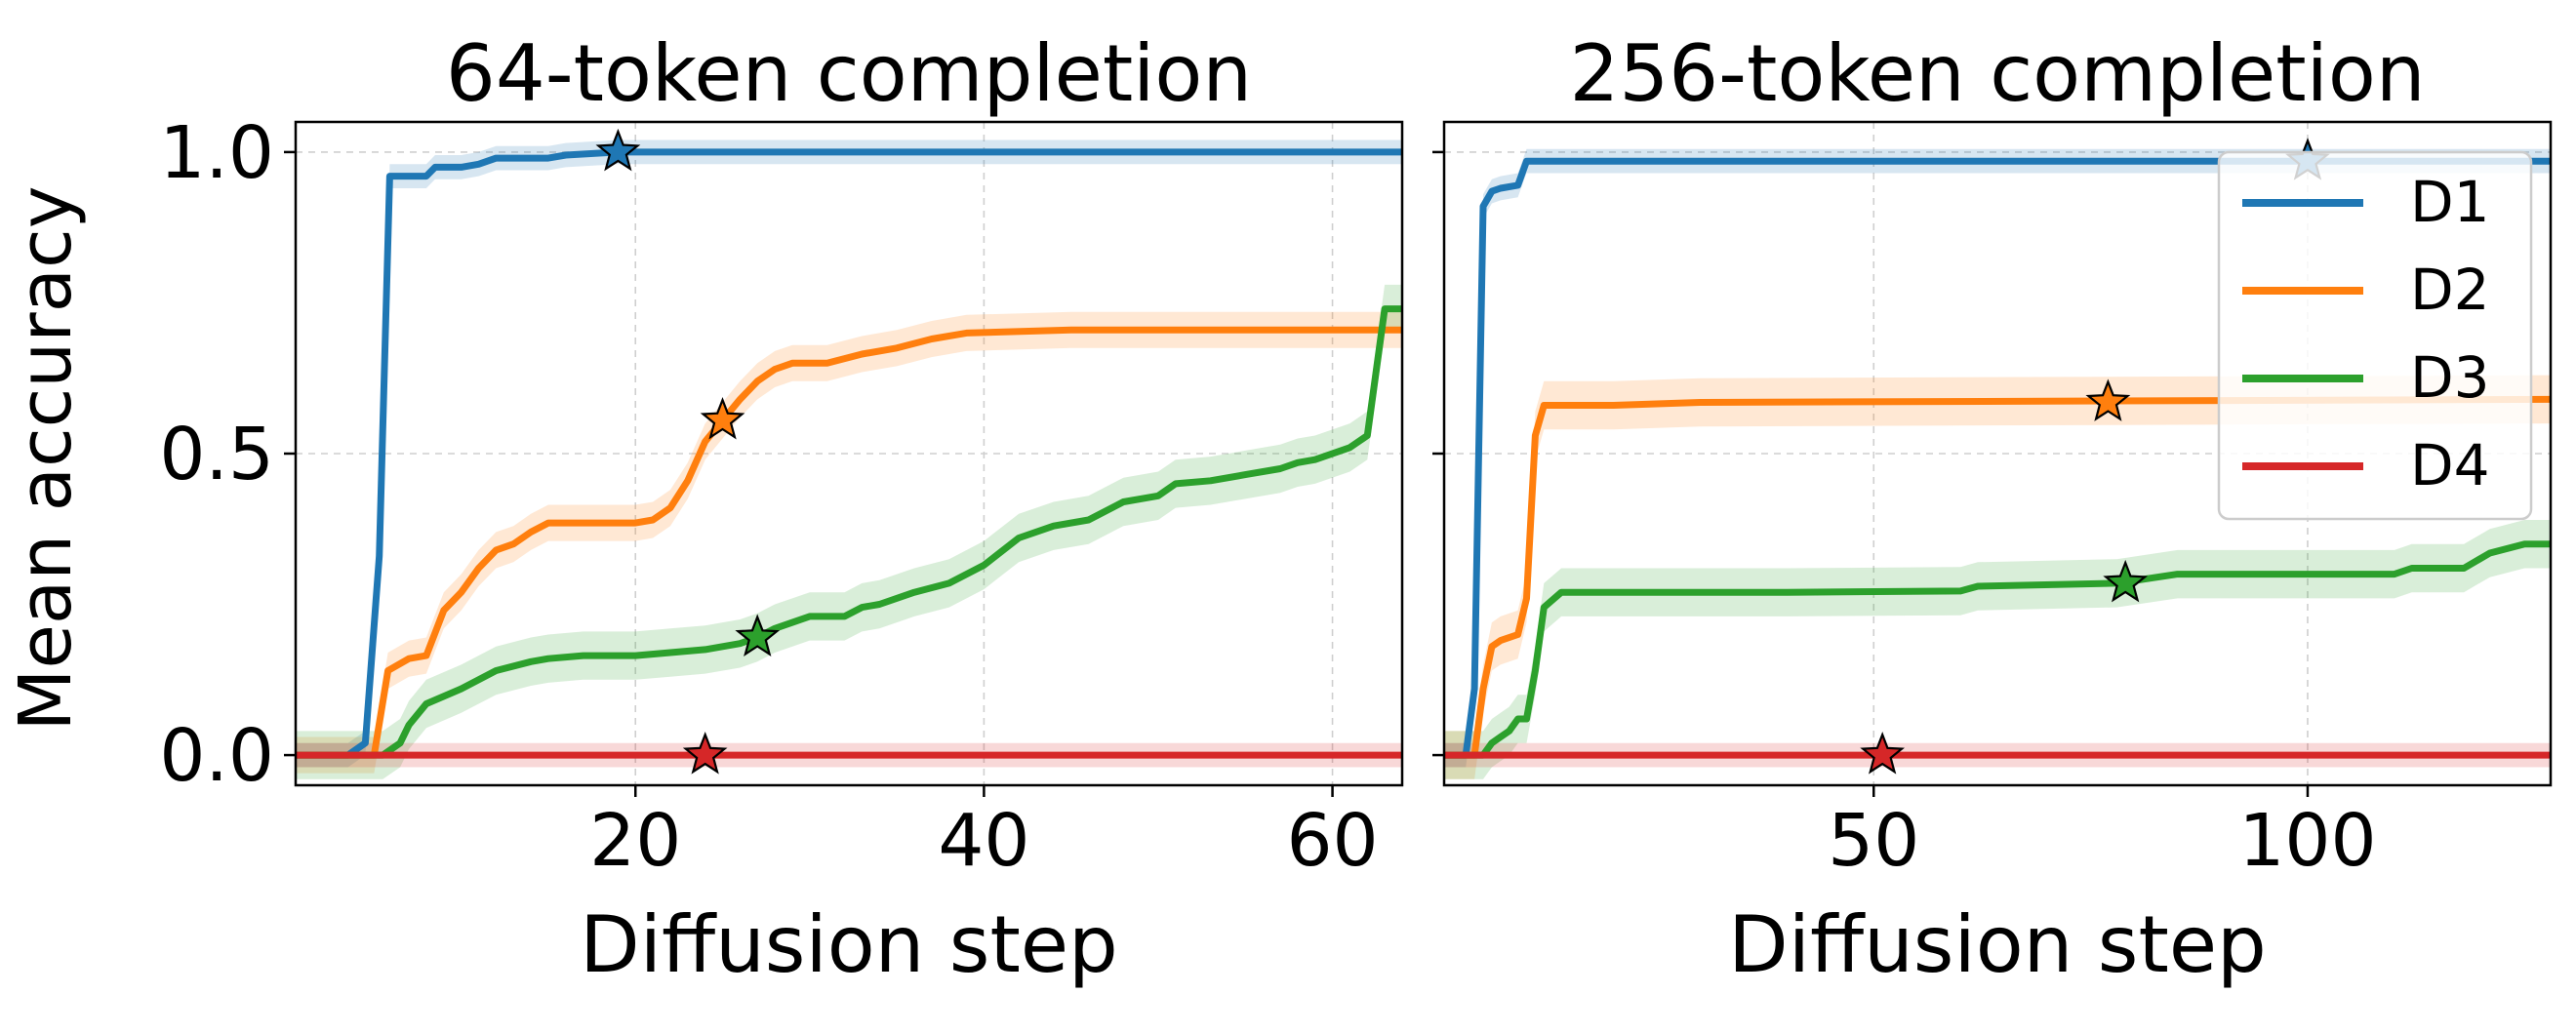  I want to click on series-line-d3, so click(1997, 649).